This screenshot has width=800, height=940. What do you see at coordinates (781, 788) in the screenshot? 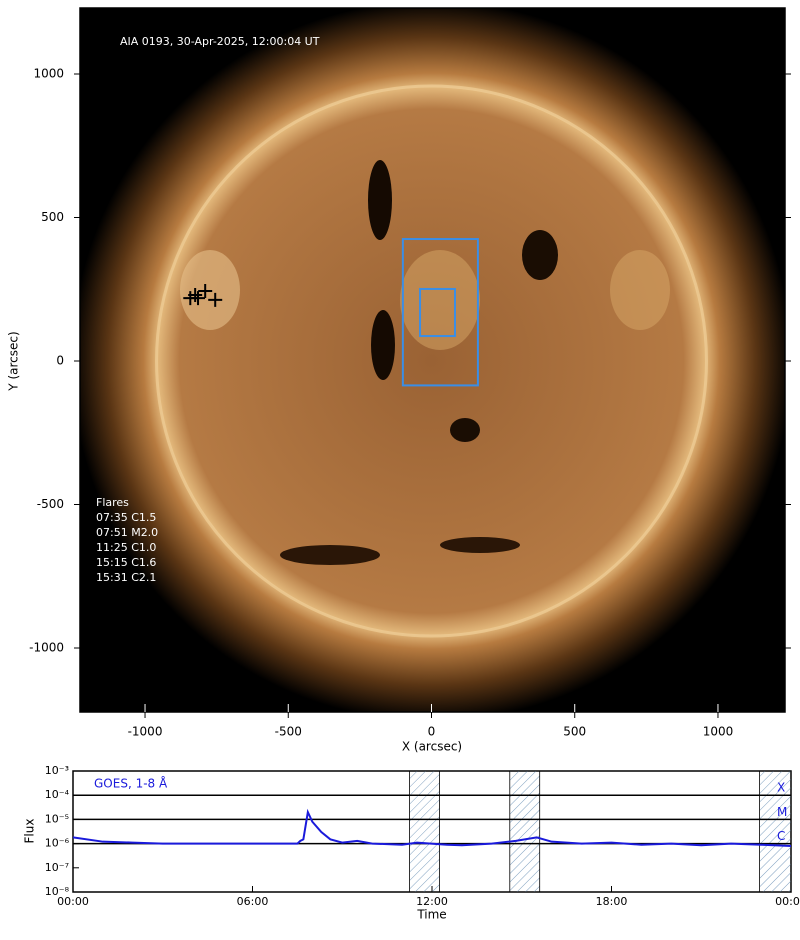
I see `class-level-label: X` at bounding box center [781, 788].